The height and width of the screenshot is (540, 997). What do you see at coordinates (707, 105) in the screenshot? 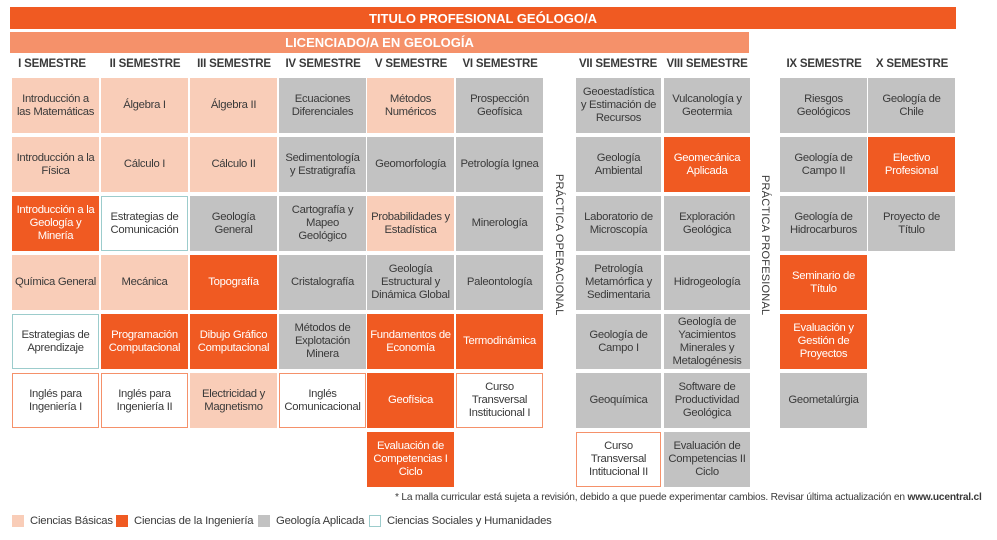
I see `course-cell: Vulcanología y Geotermia` at bounding box center [707, 105].